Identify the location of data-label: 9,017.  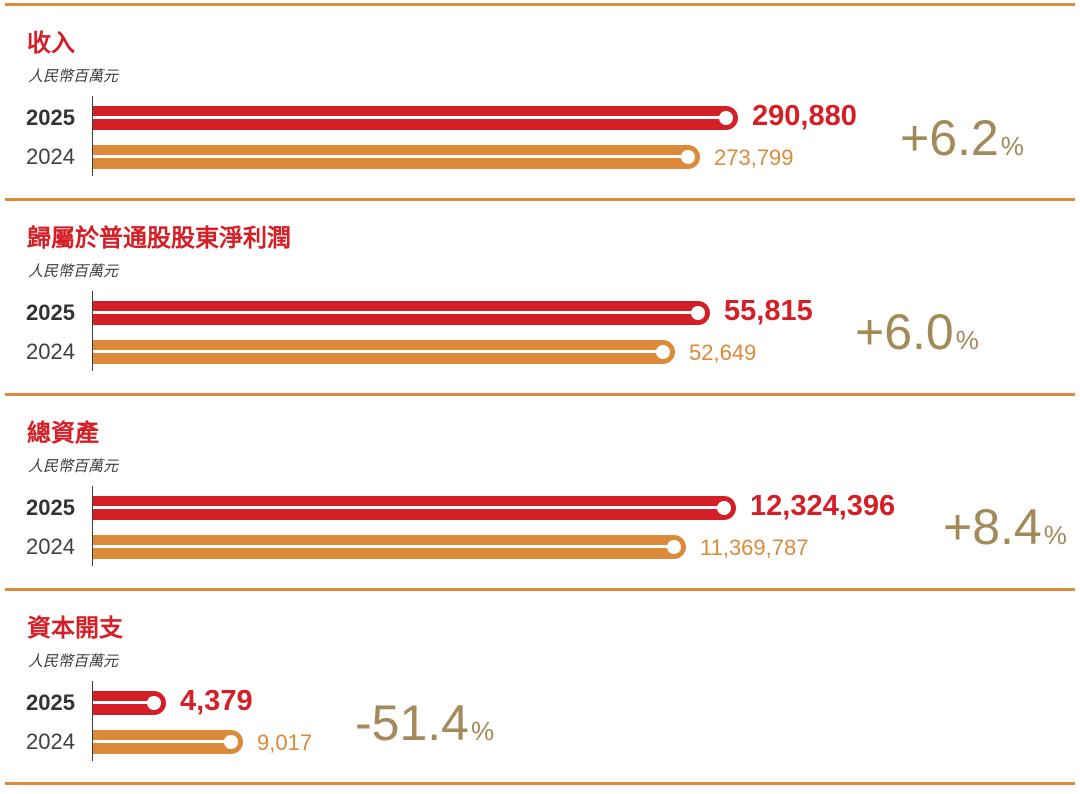
(285, 742).